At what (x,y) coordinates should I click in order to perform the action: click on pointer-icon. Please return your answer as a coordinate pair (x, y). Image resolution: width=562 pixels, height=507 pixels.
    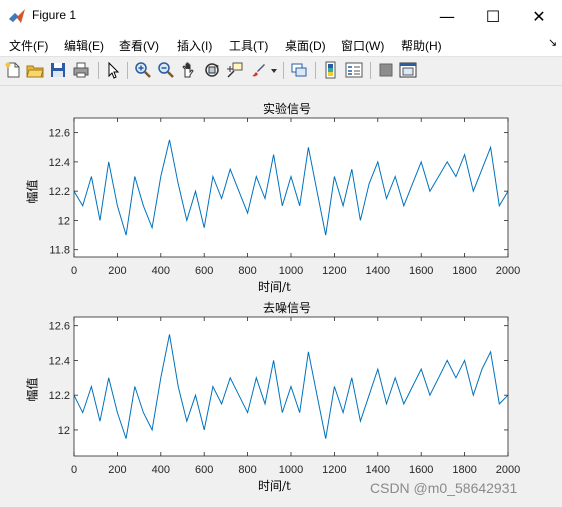
    Looking at the image, I should click on (113, 70).